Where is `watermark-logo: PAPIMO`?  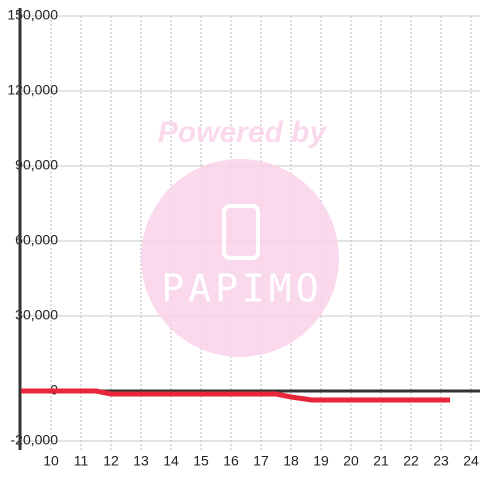
watermark-logo: PAPIMO is located at coordinates (241, 289).